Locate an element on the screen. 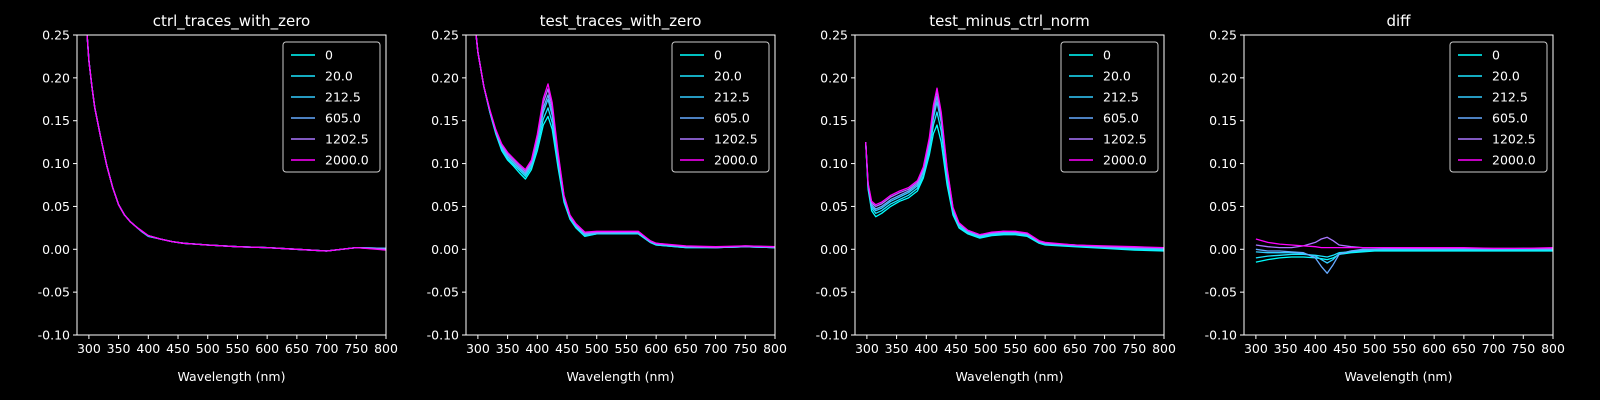 This screenshot has width=1600, height=400. series-line-20.0 is located at coordinates (1404, 254).